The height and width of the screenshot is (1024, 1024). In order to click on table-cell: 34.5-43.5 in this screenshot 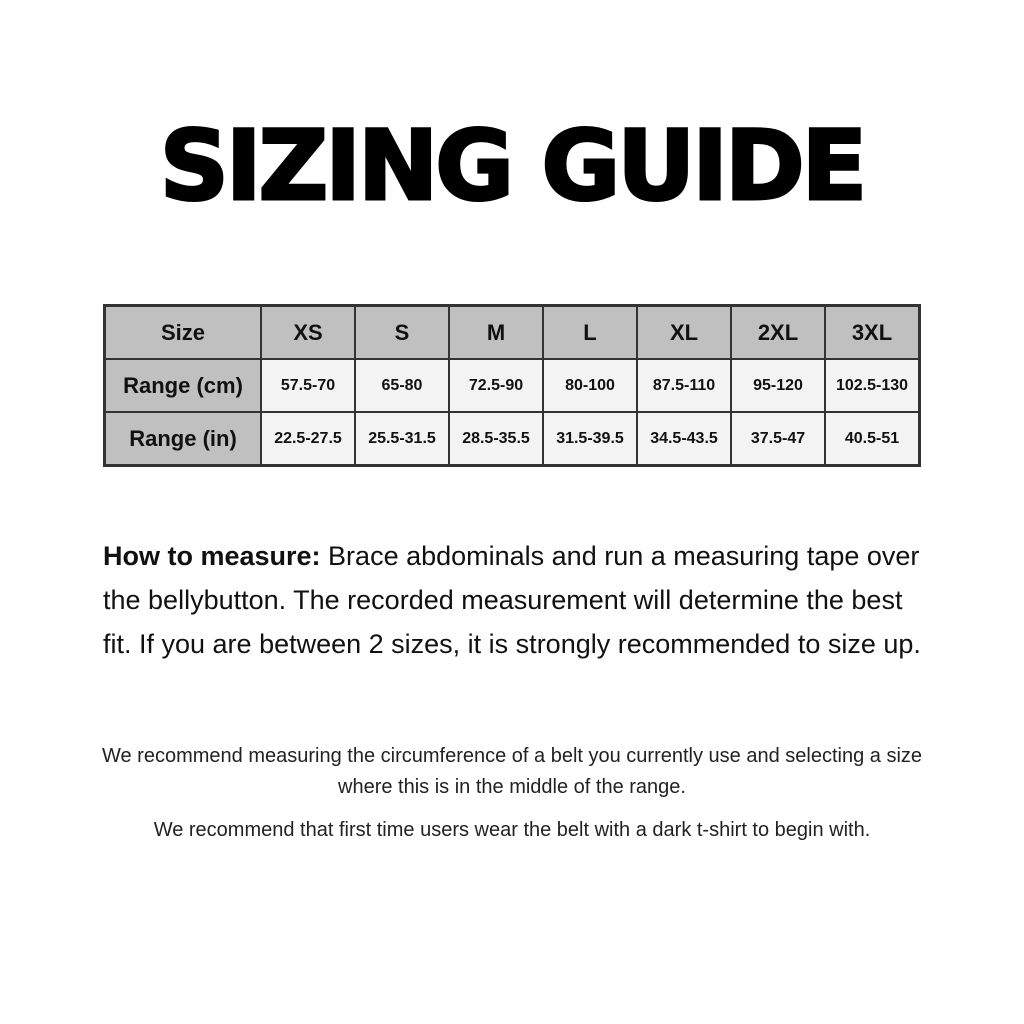, I will do `click(684, 439)`.